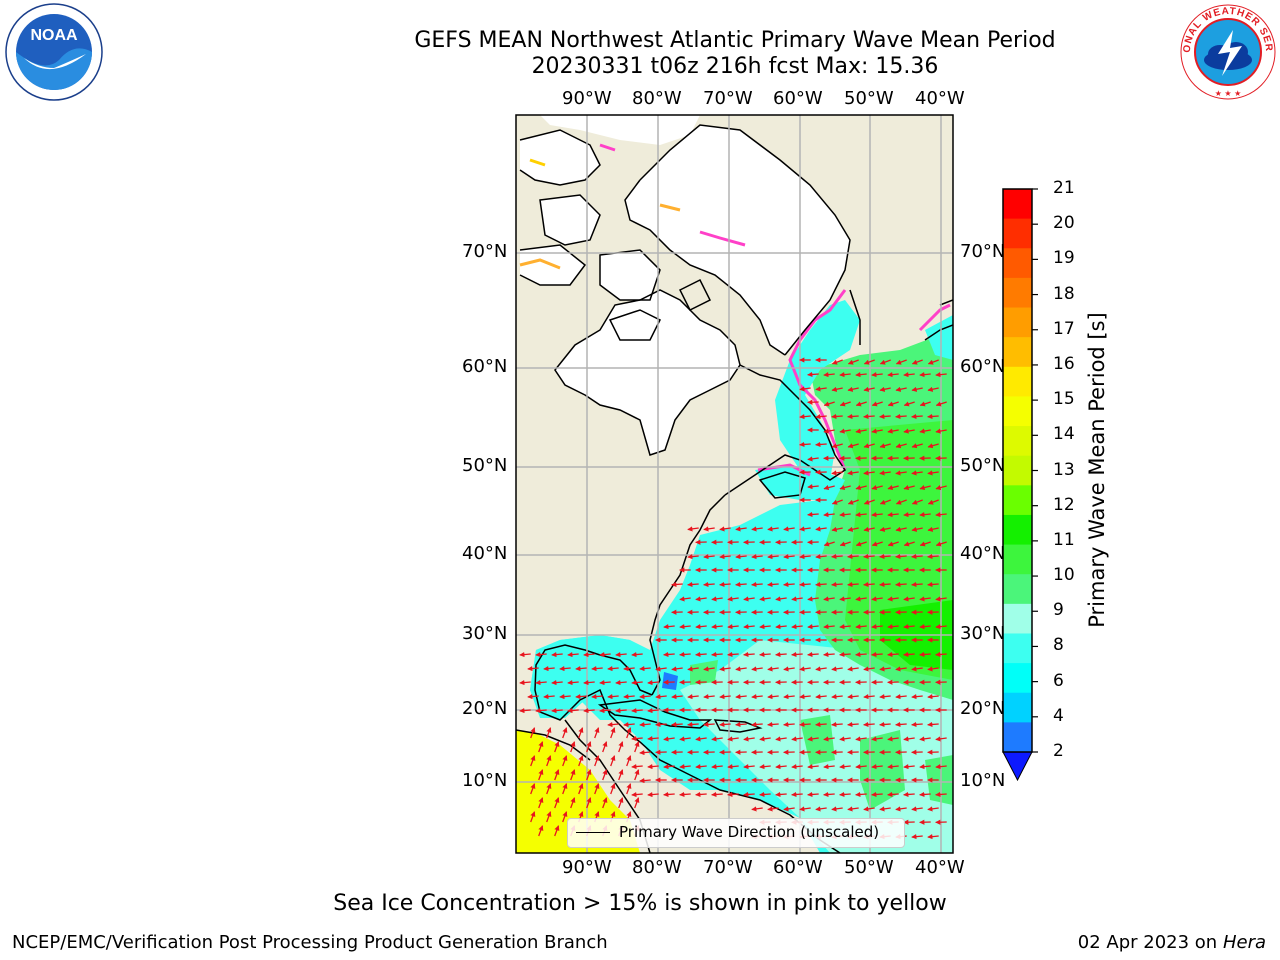  I want to click on lat-label-left-20n: 20°N, so click(485, 708).